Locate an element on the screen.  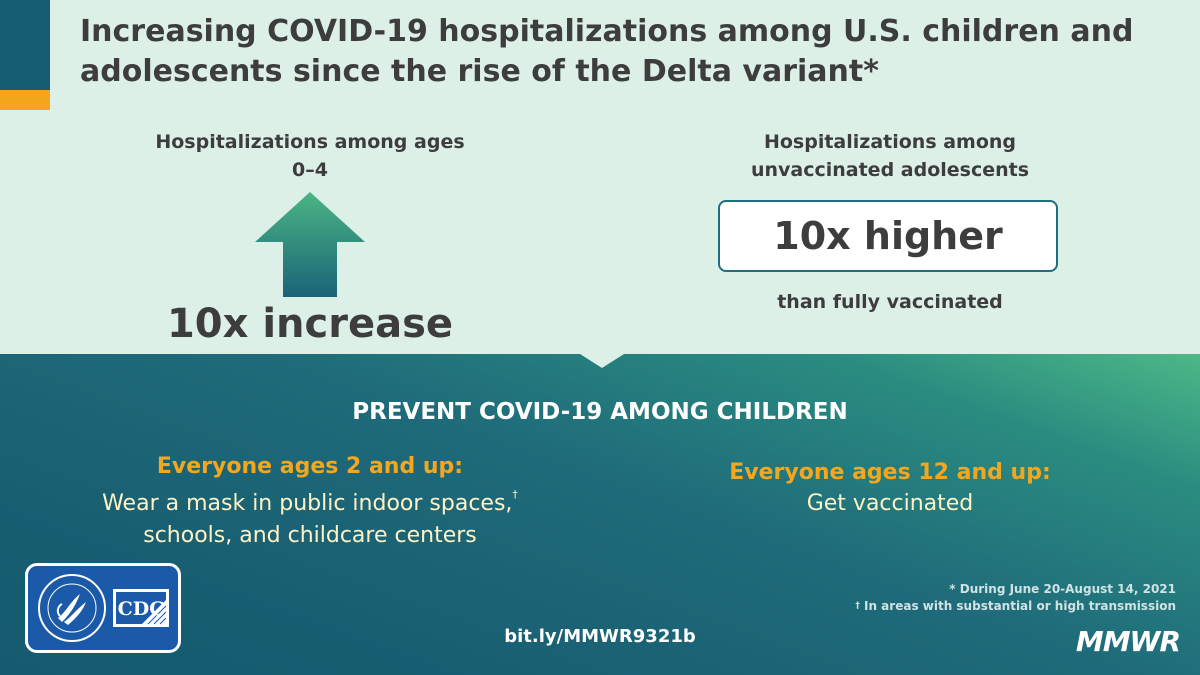
hhs-seal-icon is located at coordinates (72, 608).